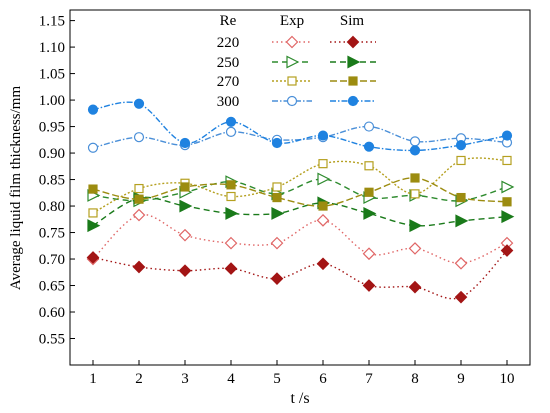 The width and height of the screenshot is (550, 413). What do you see at coordinates (415, 379) in the screenshot?
I see `x-tick-label: 8` at bounding box center [415, 379].